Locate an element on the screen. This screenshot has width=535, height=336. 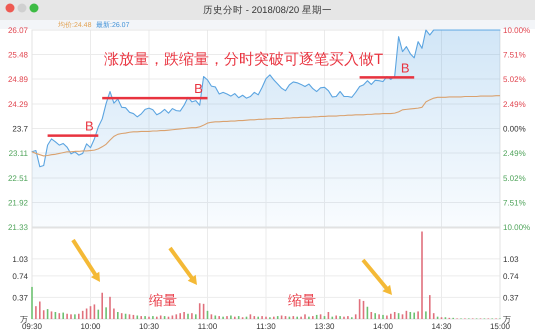
y-tick-label: 22.51 is located at coordinates (18, 178).